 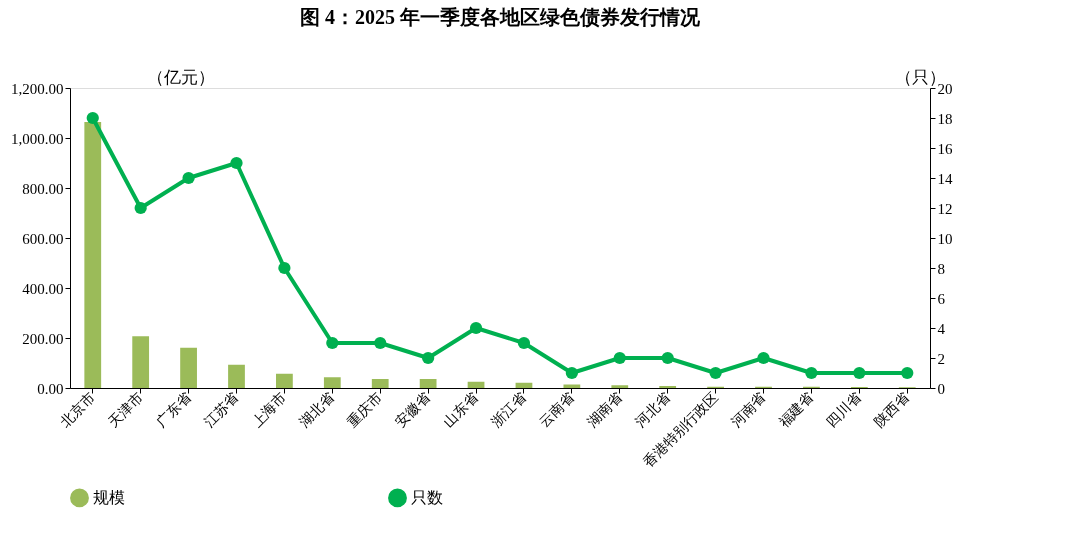 What do you see at coordinates (460, 410) in the screenshot?
I see `x-tick-label: 山东省` at bounding box center [460, 410].